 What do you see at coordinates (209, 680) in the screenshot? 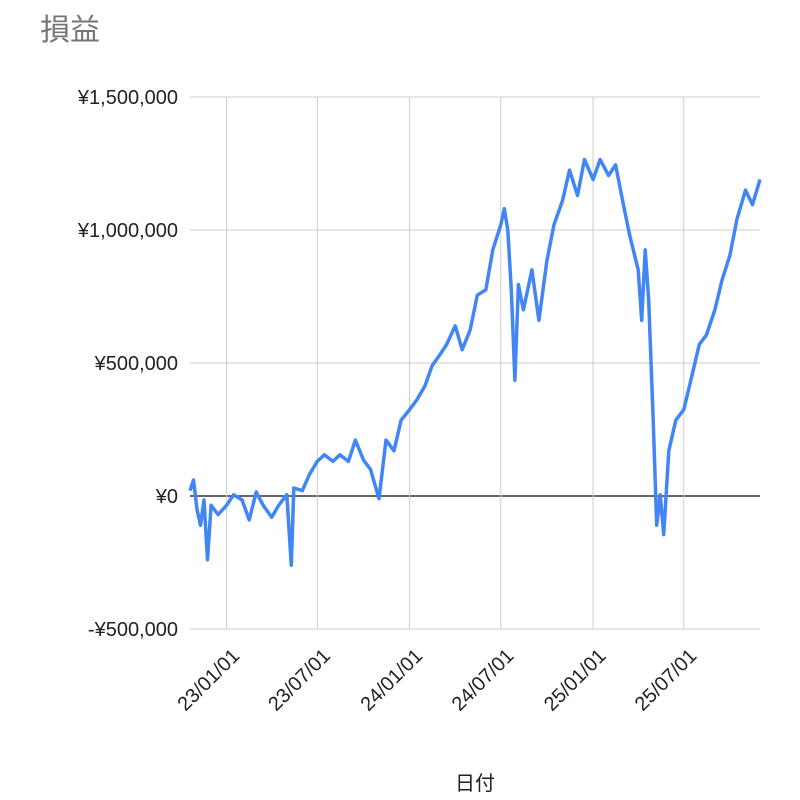
I see `x-tick-label: 23/01/01` at bounding box center [209, 680].